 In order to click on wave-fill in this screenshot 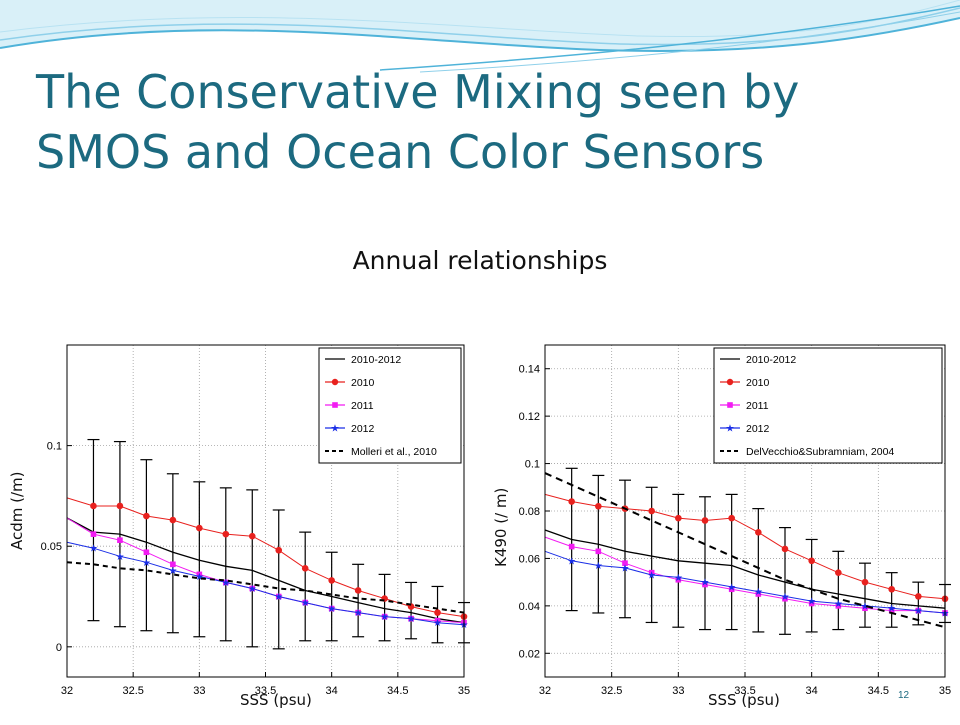, I will do `click(480, 25)`.